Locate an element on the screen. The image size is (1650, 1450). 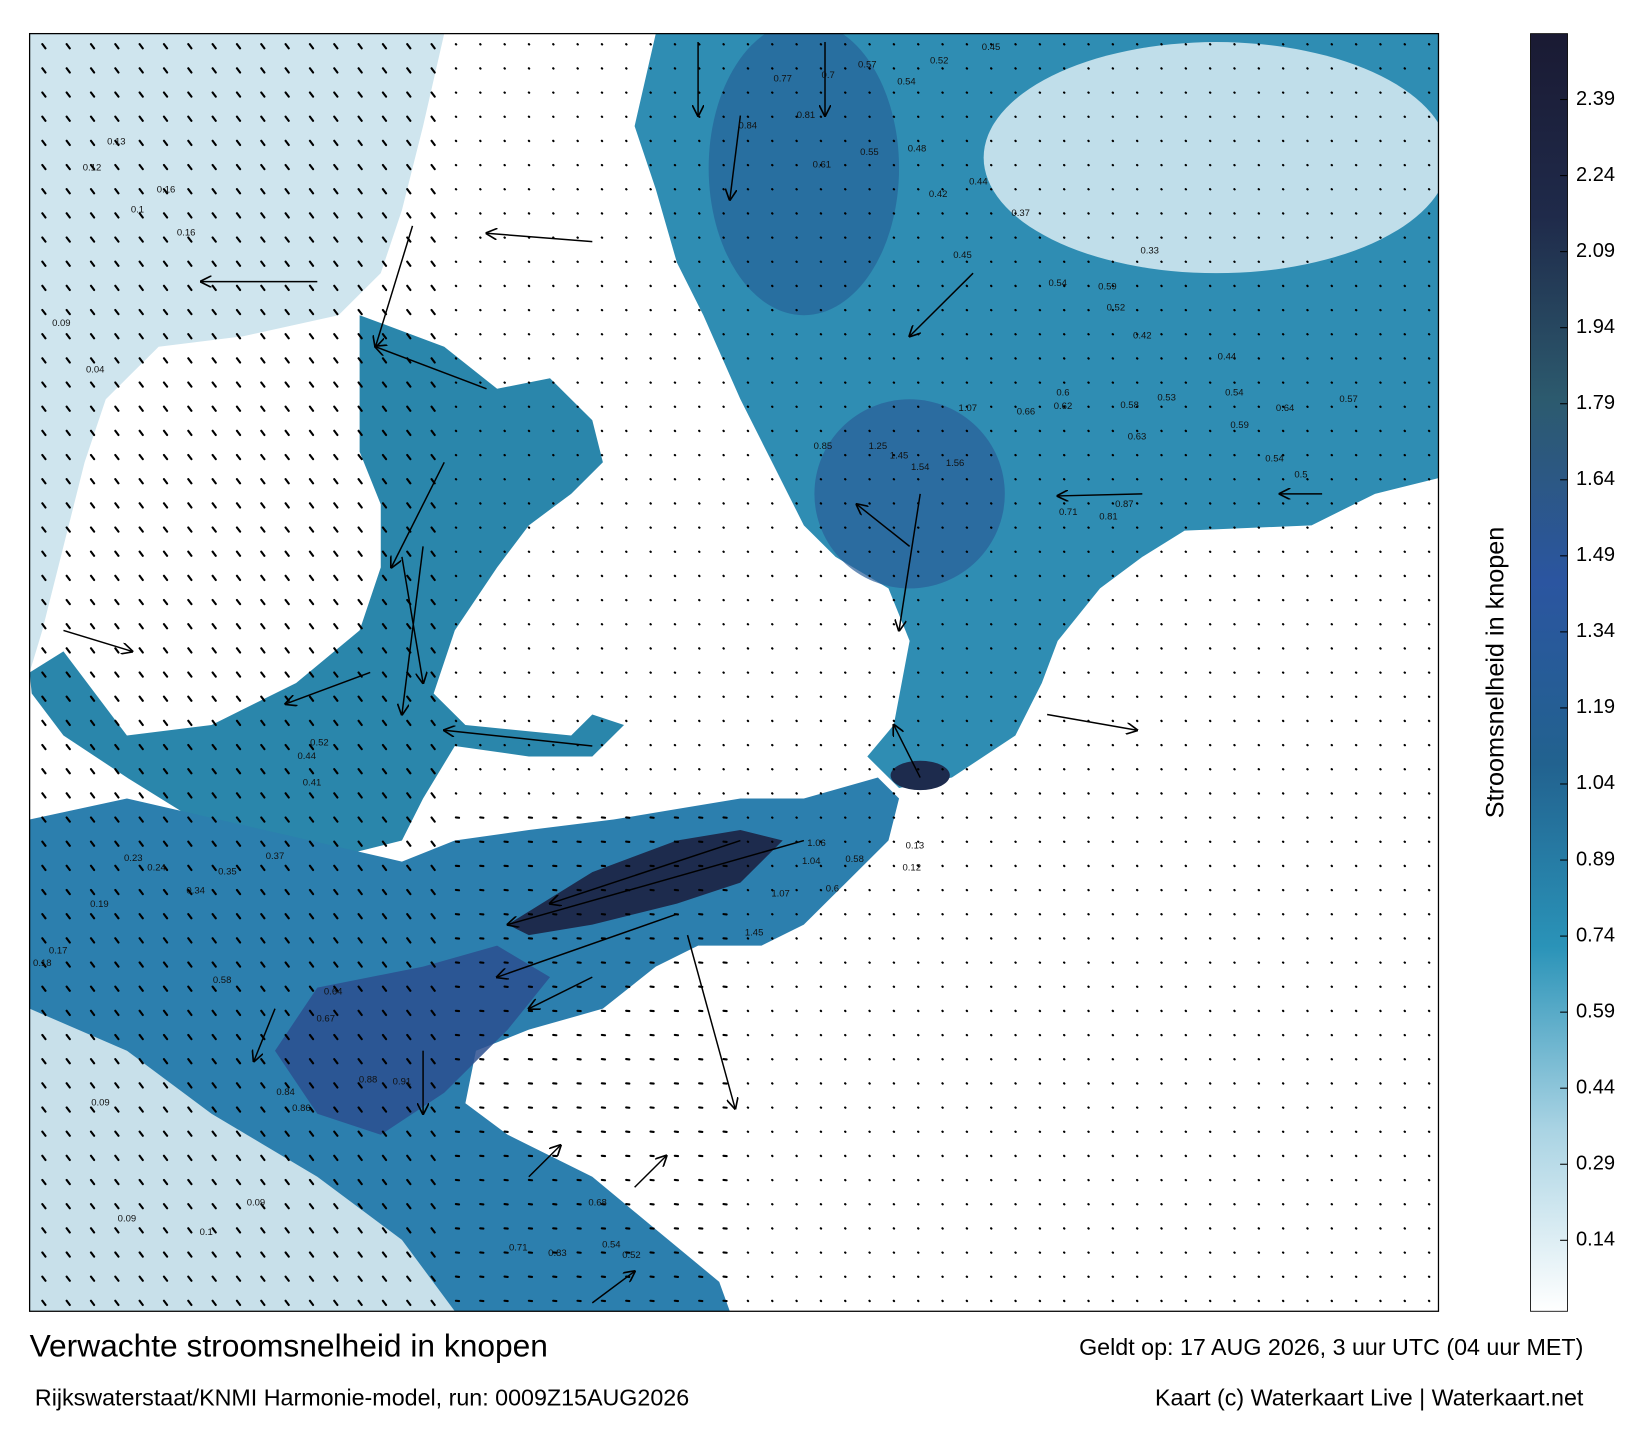
speed-label: 0.86 is located at coordinates (301, 1108).